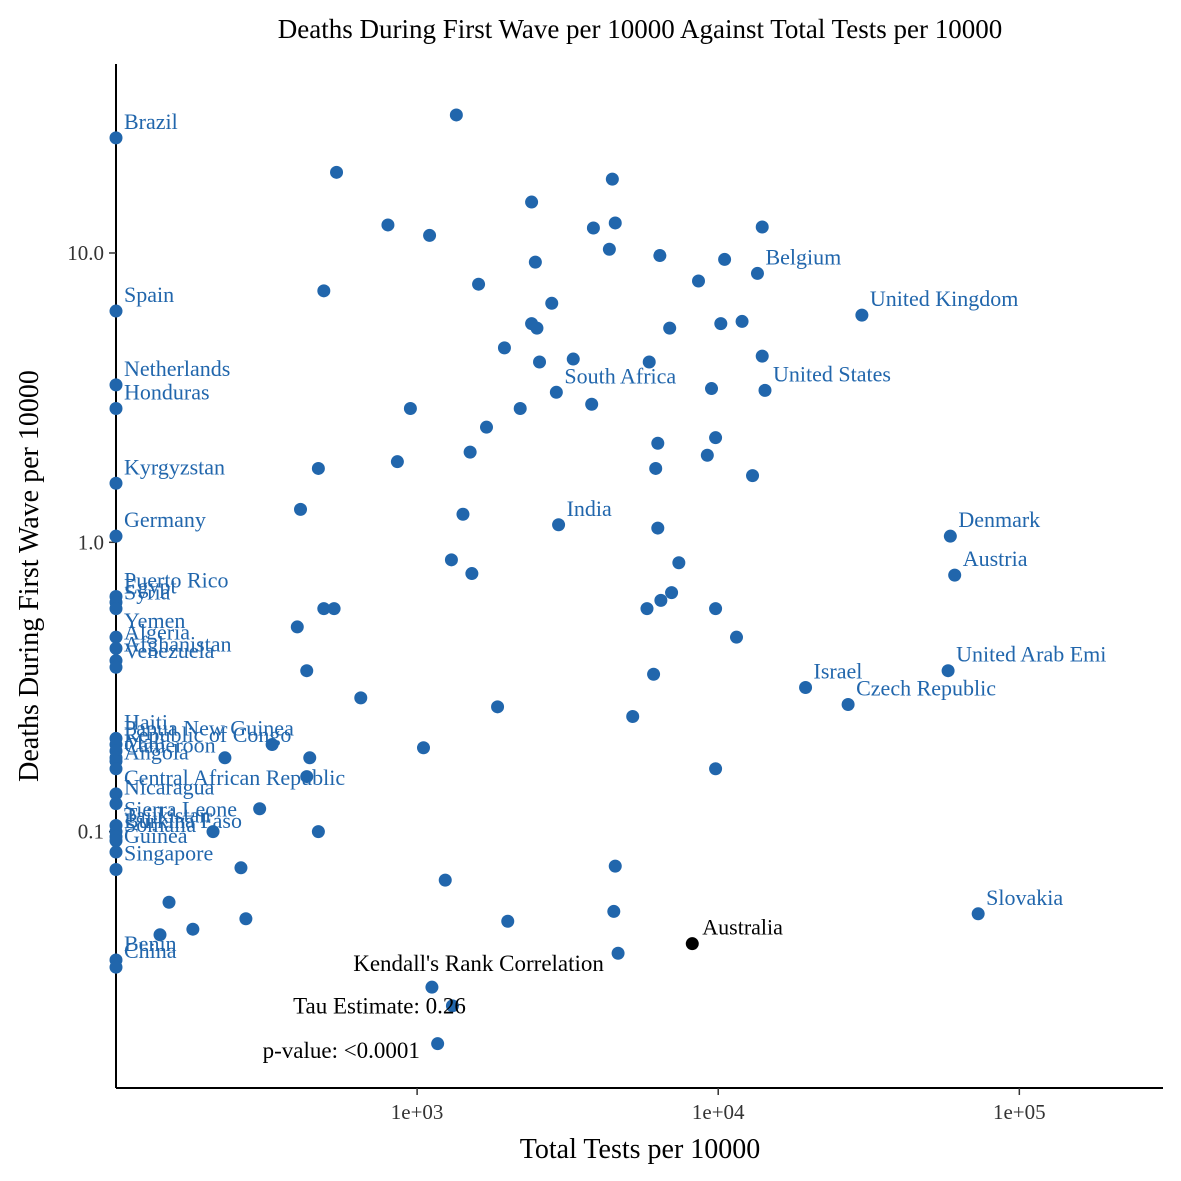 This screenshot has width=1181, height=1181. I want to click on point-label: United States, so click(832, 373).